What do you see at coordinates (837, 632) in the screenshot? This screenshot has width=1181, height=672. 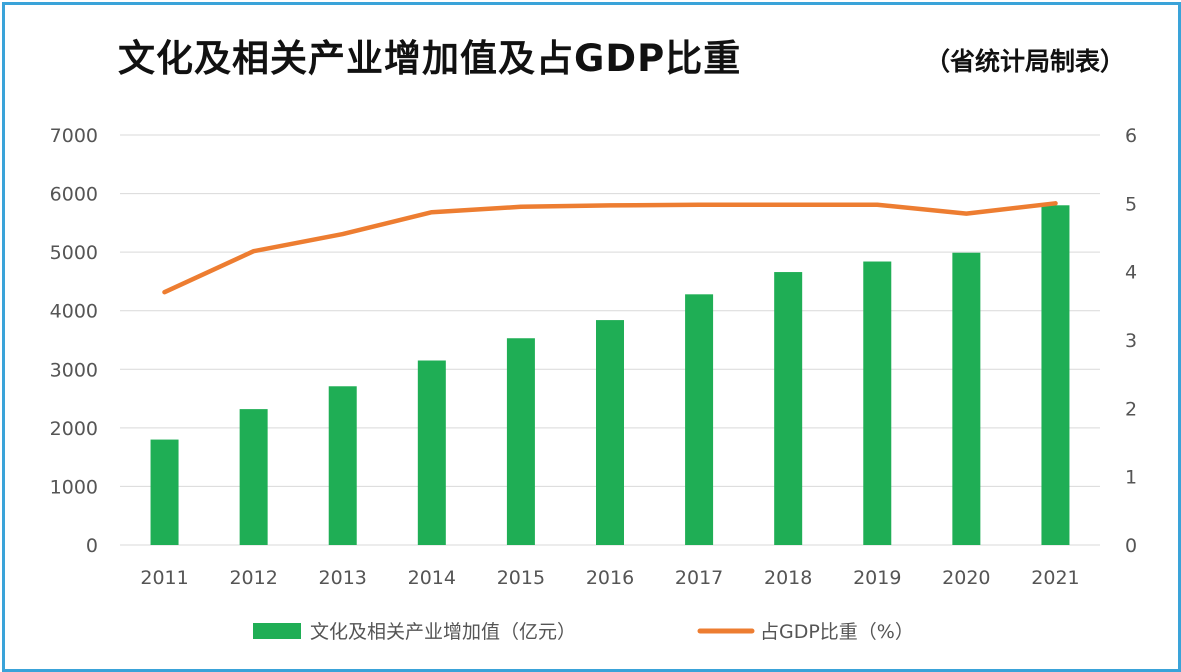 I see `legend-label-line: 占GDP比重（%）` at bounding box center [837, 632].